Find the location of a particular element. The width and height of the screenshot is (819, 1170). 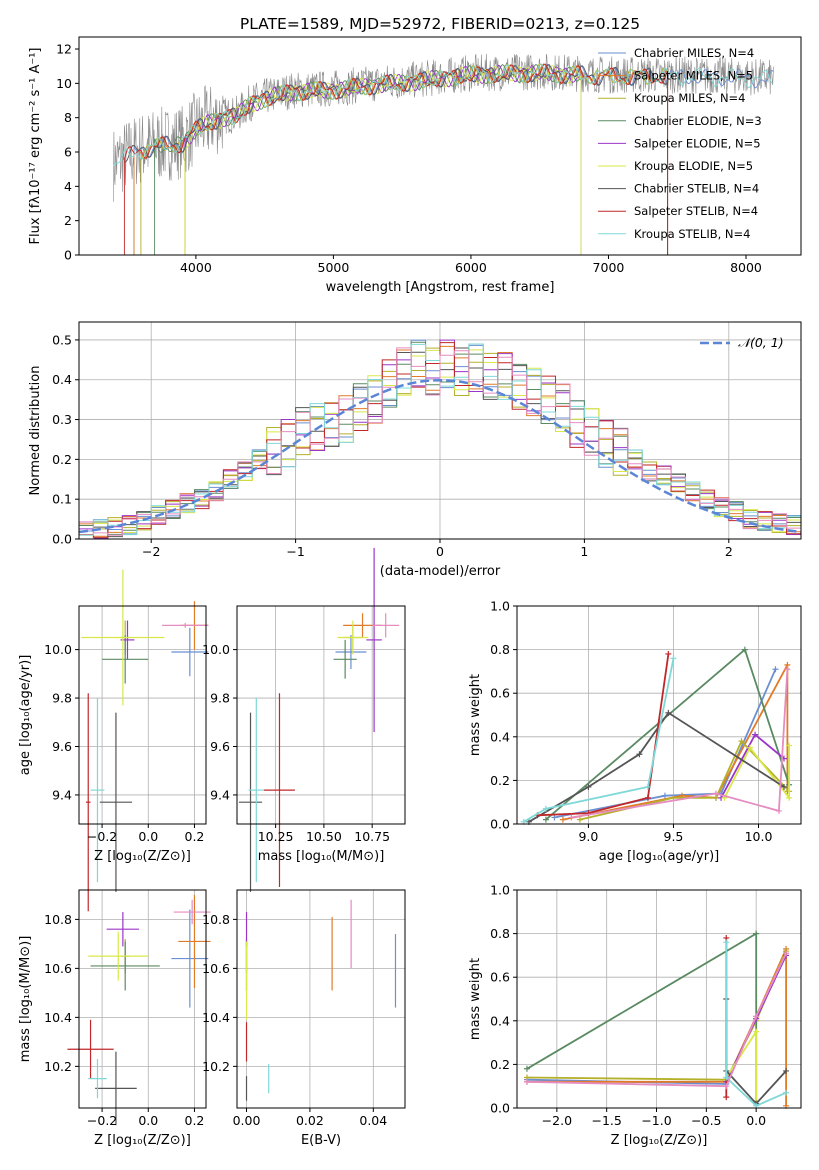

x-tick-label: 8000 is located at coordinates (746, 267).